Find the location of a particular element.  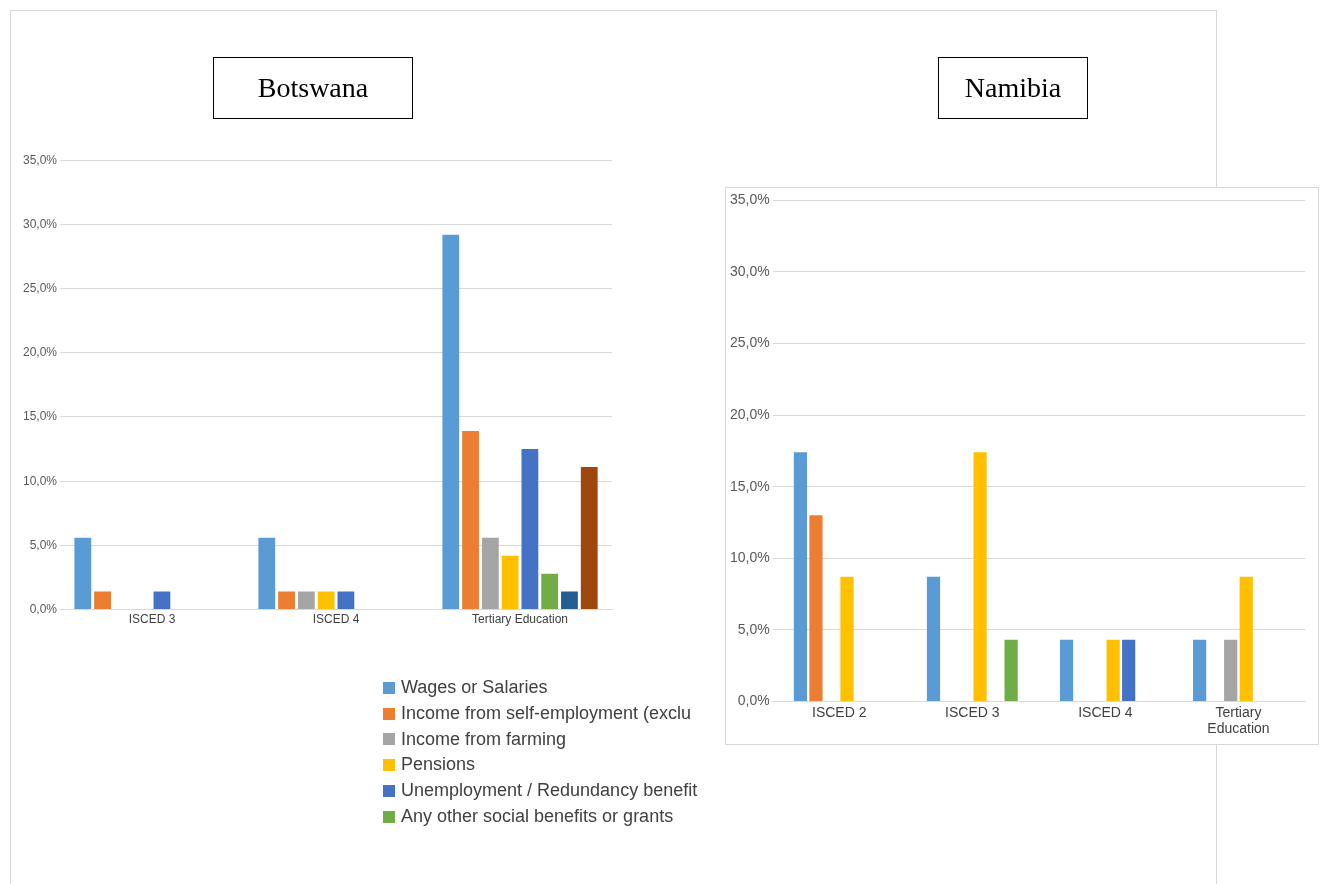

legend-label: Income from self-employment (exclu is located at coordinates (546, 713).